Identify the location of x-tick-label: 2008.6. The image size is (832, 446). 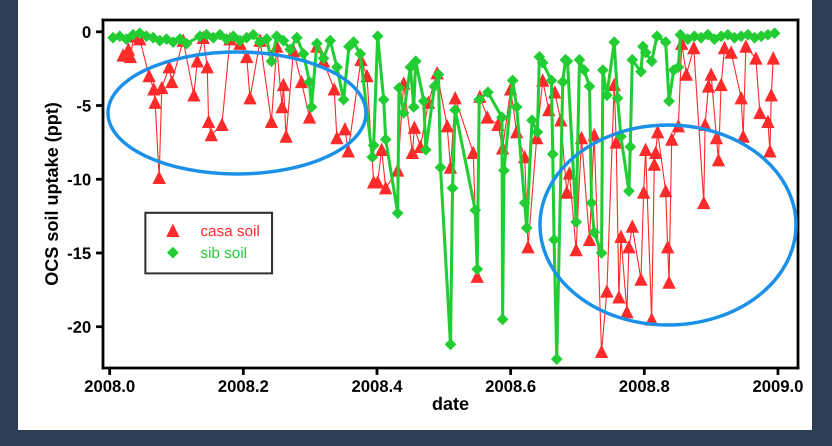
(511, 386).